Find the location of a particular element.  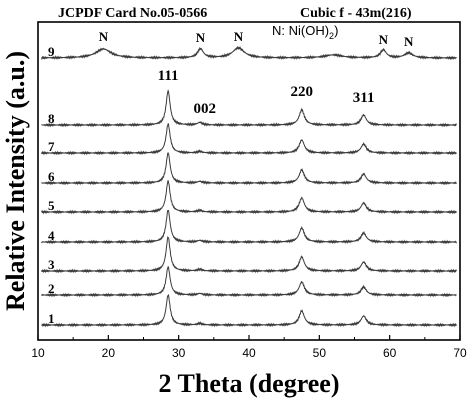

x-axis-ticks: 10 20 30 40 50 60 70 is located at coordinates (249, 347).